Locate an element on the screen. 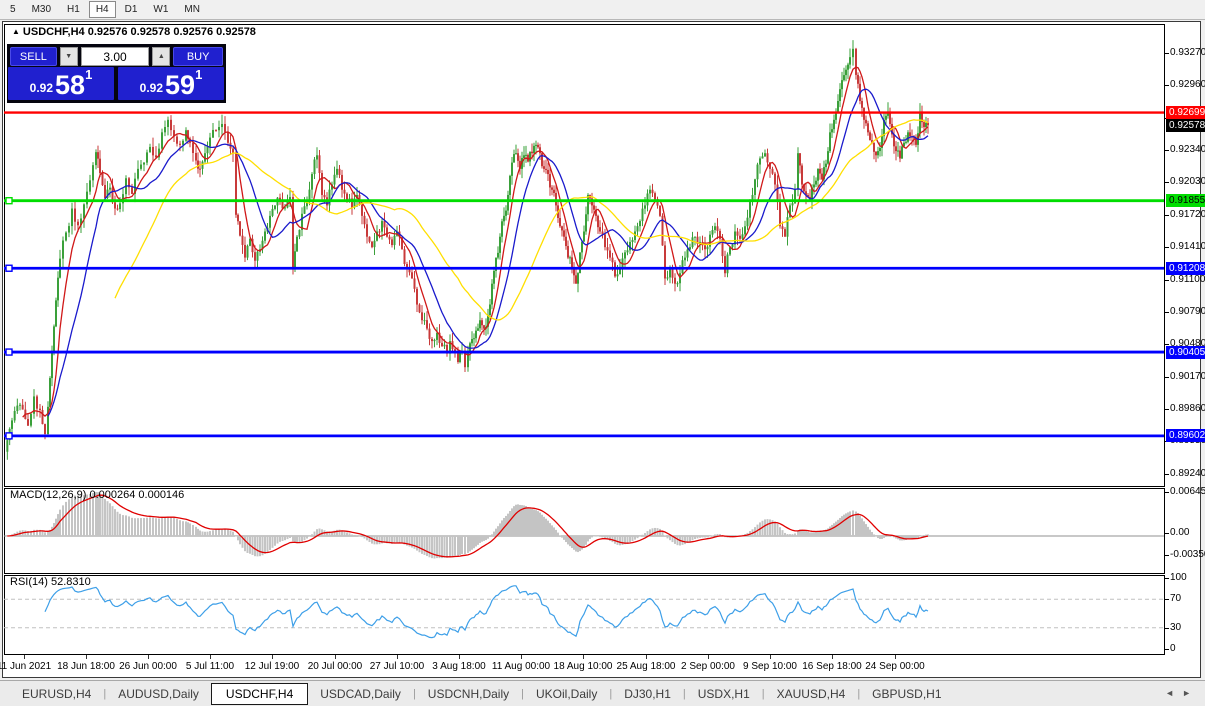 This screenshot has width=1205, height=706. price-tick-label: 0.90170 is located at coordinates (1187, 376).